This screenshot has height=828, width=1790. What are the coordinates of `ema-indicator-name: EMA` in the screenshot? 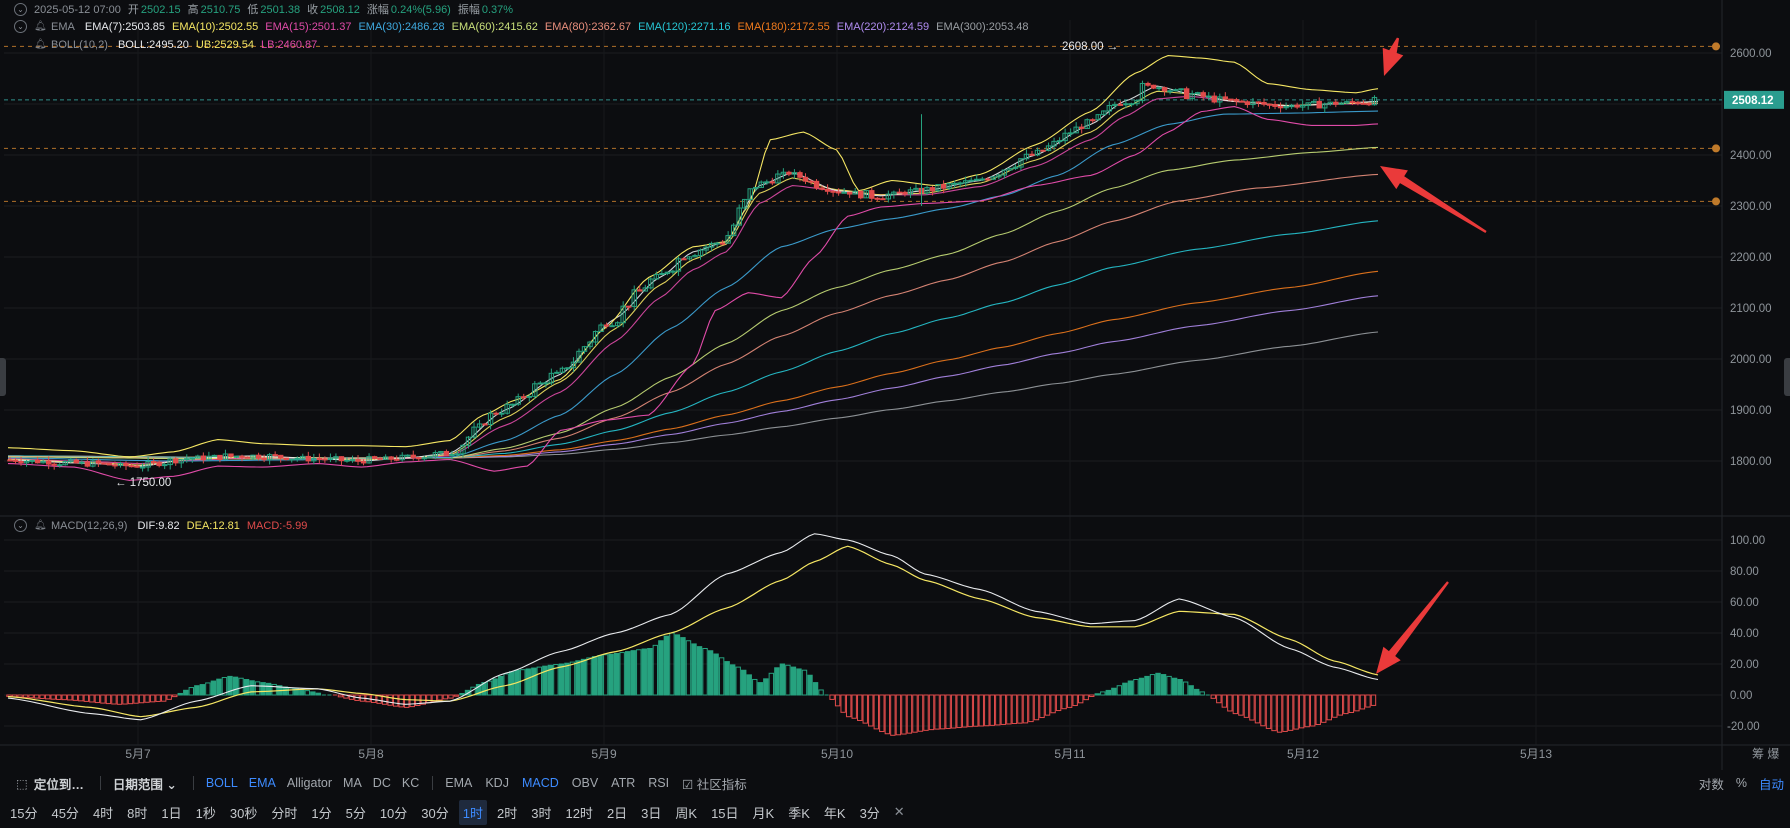 It's located at (63, 27).